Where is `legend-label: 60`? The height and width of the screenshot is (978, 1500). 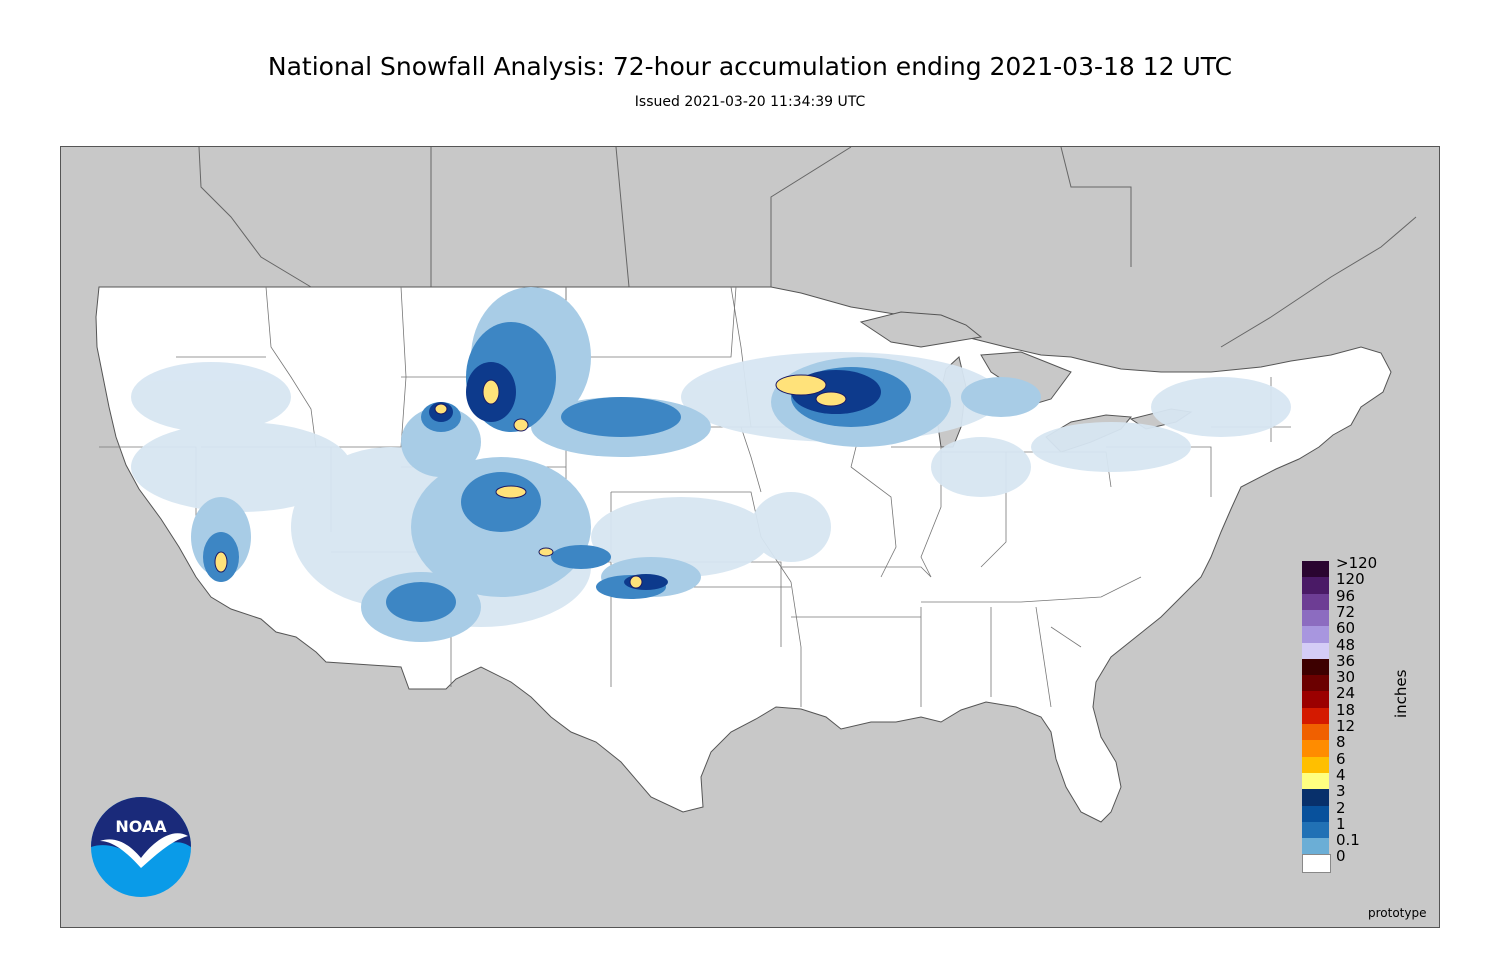
legend-label: 60 is located at coordinates (1346, 628).